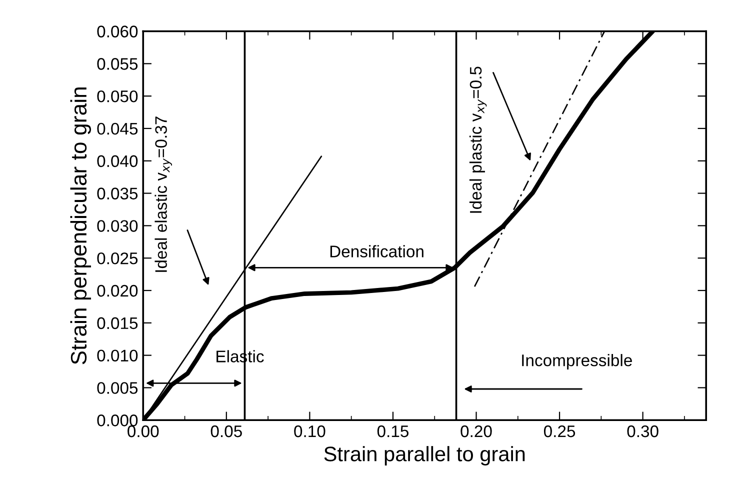  What do you see at coordinates (117, 258) in the screenshot?
I see `y-tick-label: 0.025` at bounding box center [117, 258].